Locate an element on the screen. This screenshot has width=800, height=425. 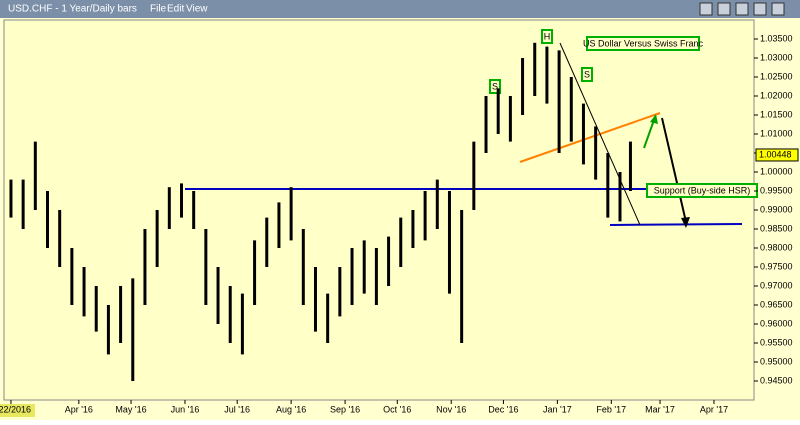
y-tick-label: 1.00000 is located at coordinates (776, 171).